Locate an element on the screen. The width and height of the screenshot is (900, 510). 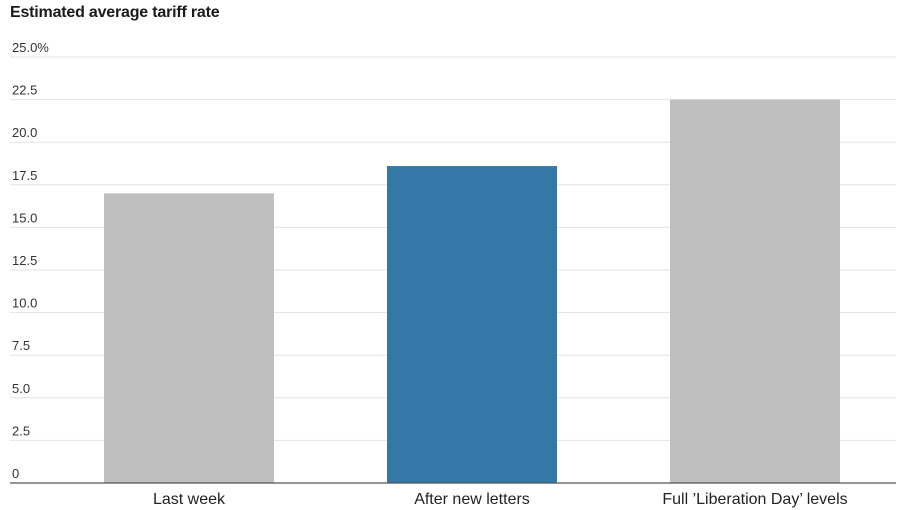
y-axis-ticks: 0 2.5 5.0 7.5 10.0 12.5 15.0 17.5 20.0 22.5 25.0% is located at coordinates (30, 260).